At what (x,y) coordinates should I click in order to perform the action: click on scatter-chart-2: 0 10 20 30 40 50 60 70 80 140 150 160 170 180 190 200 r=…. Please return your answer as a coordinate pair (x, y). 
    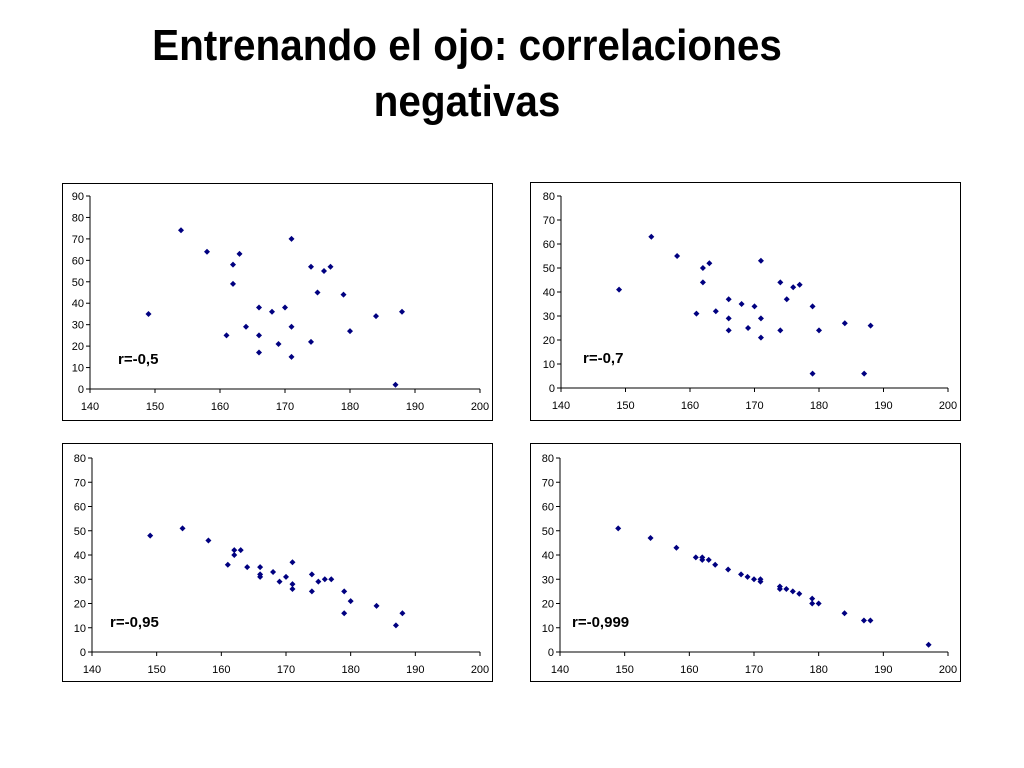
    Looking at the image, I should click on (750, 301).